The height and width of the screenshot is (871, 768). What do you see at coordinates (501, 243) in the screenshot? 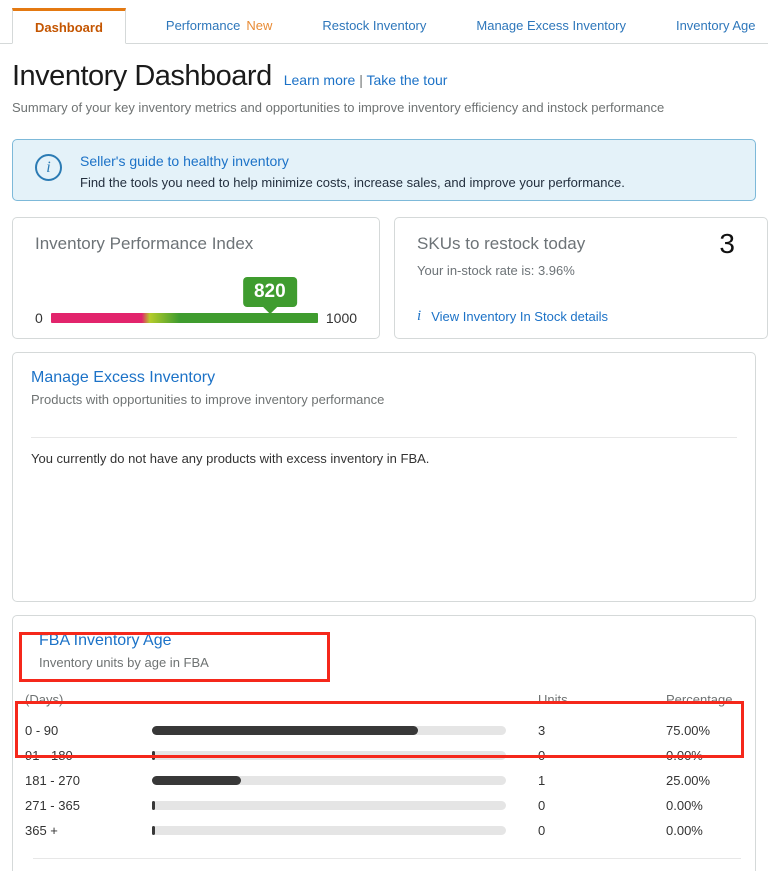
I see `restock-card-title: SKUs to restock today` at bounding box center [501, 243].